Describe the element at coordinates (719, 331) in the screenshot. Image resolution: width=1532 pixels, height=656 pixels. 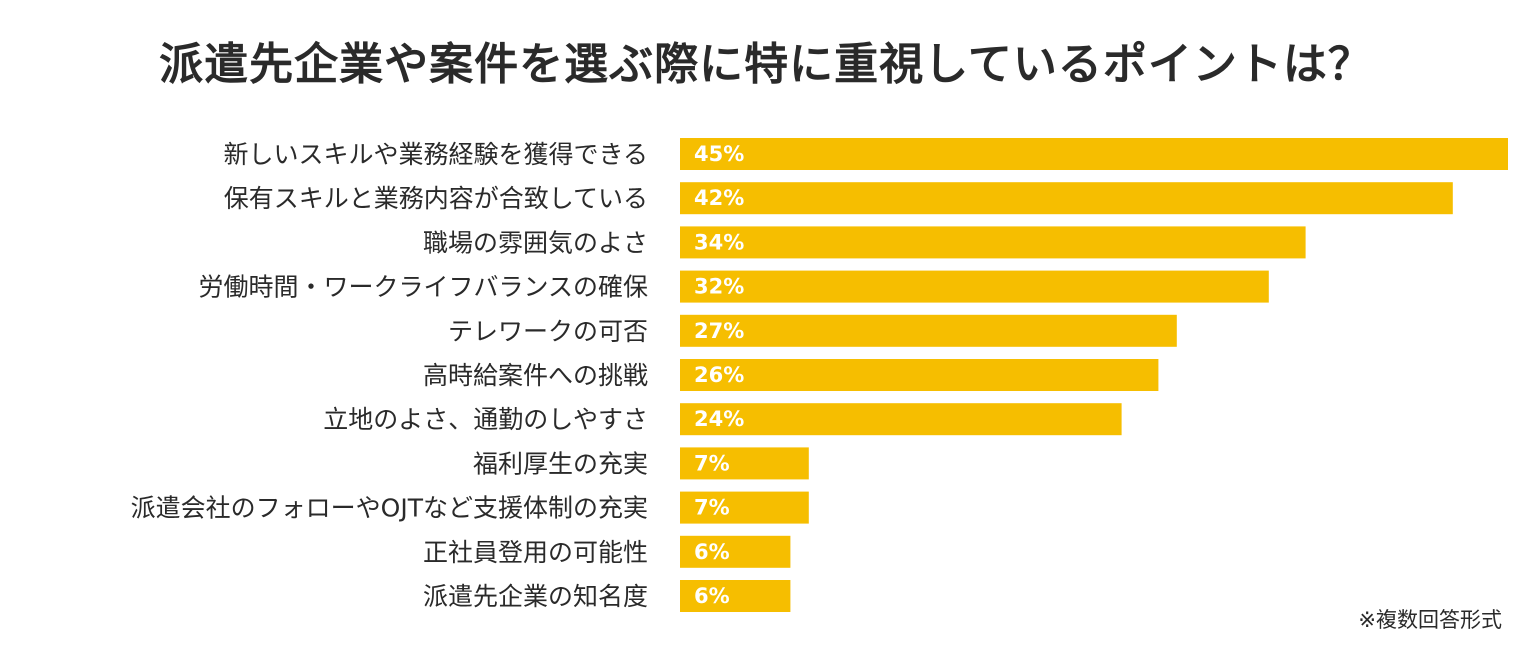
I see `bar-value-label: 27%` at that location.